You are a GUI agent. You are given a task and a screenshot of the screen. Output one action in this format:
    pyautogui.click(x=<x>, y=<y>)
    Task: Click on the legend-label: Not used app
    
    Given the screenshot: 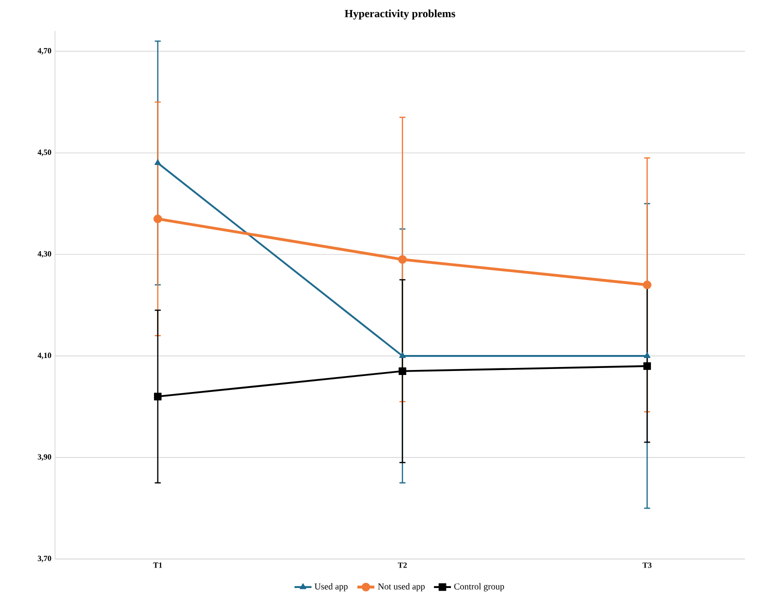 What is the action you would take?
    pyautogui.click(x=401, y=587)
    